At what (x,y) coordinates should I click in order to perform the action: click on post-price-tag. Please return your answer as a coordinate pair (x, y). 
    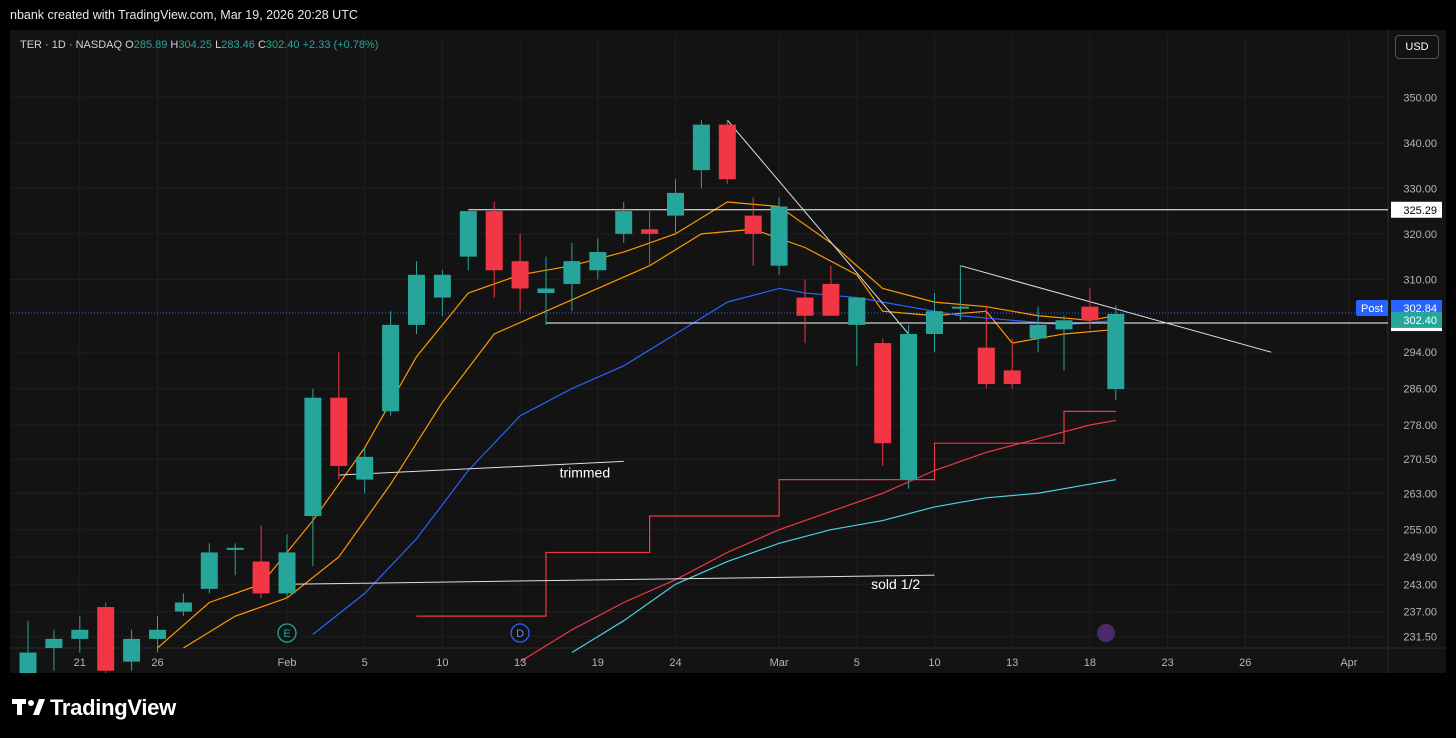
    Looking at the image, I should click on (1416, 307).